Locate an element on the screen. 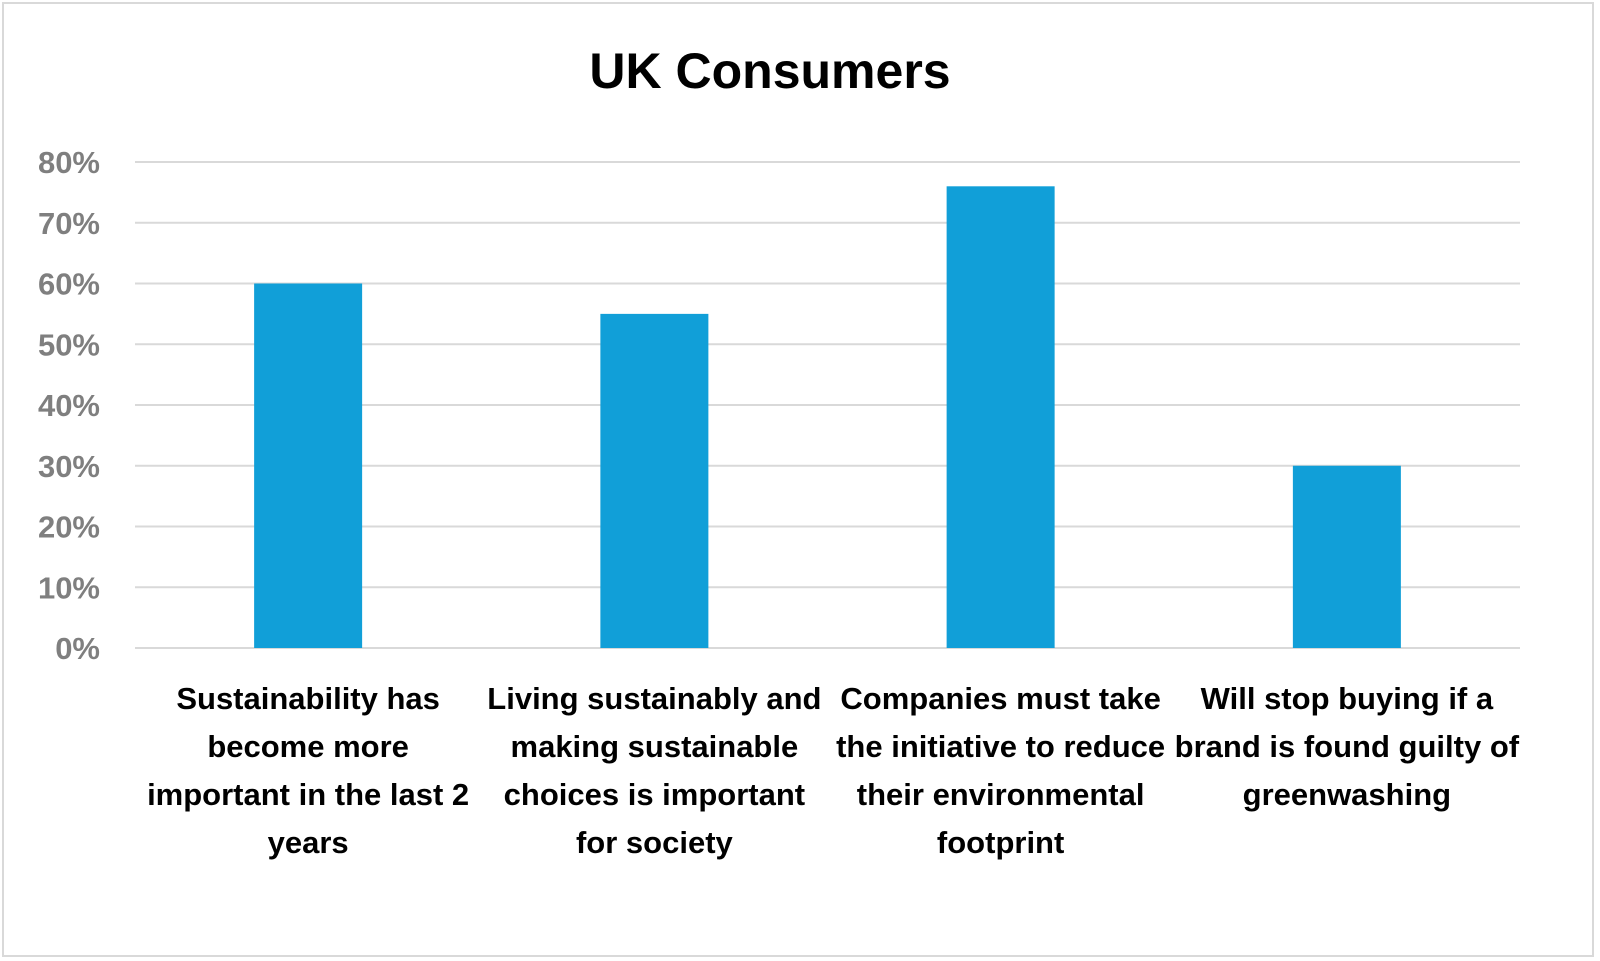  y-tick-label: 80% is located at coordinates (69, 162).